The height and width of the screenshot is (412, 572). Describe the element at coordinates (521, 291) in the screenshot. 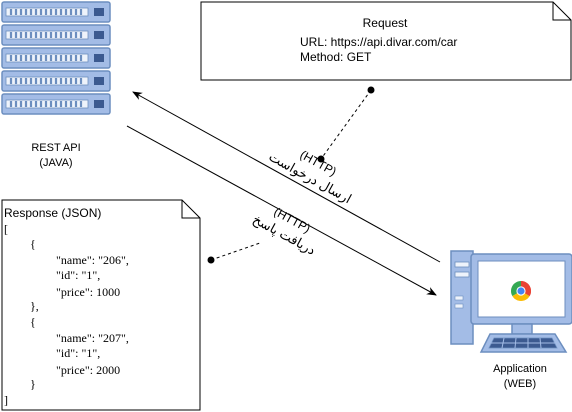

I see `chrome-browser-icon` at that location.